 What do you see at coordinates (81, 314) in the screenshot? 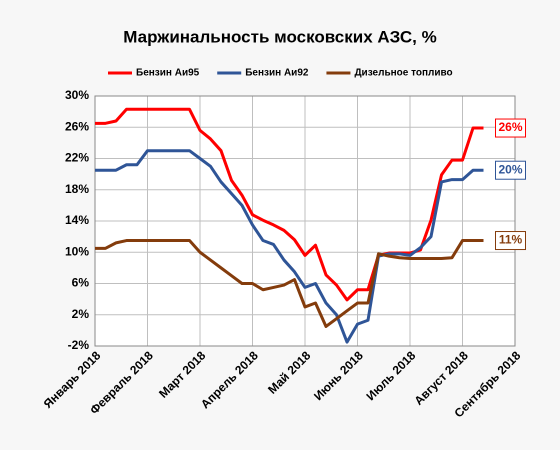
I see `y-tick-label: 2%` at bounding box center [81, 314].